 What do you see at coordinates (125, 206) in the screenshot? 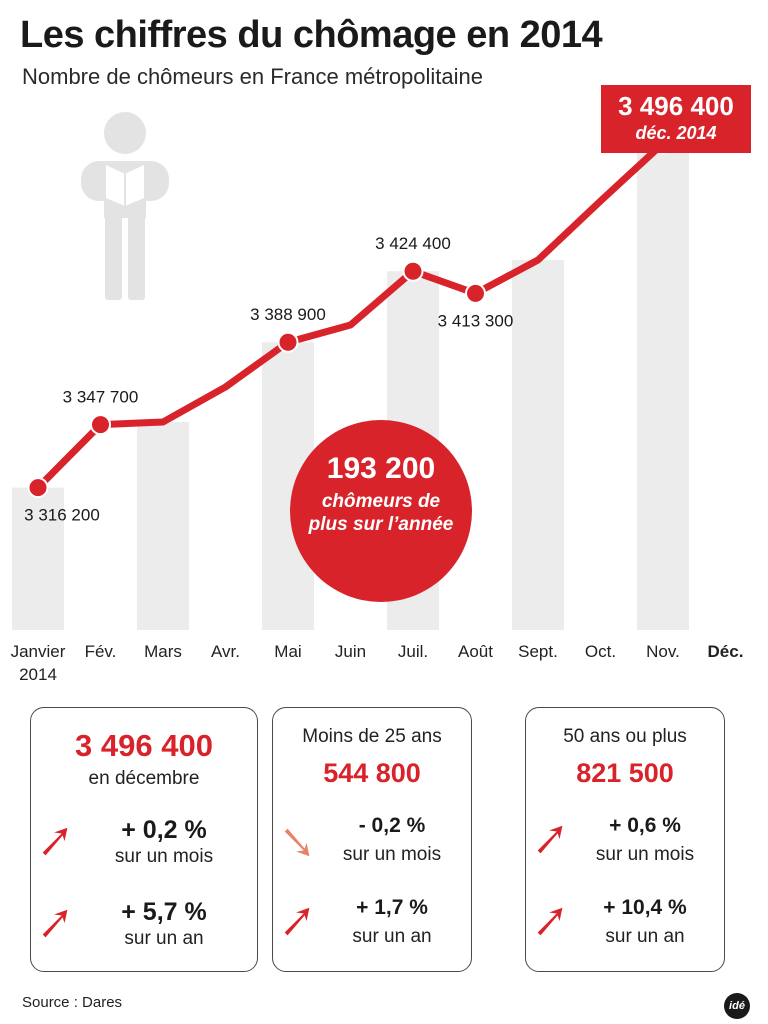
I see `person-reading-icon` at bounding box center [125, 206].